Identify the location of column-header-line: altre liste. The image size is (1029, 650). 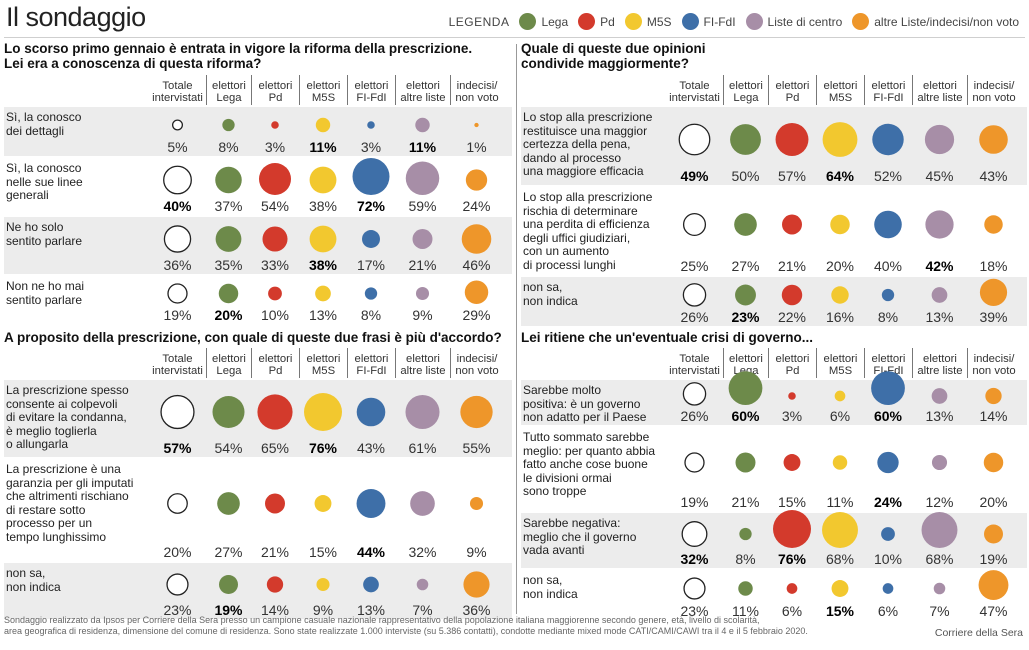
(423, 371).